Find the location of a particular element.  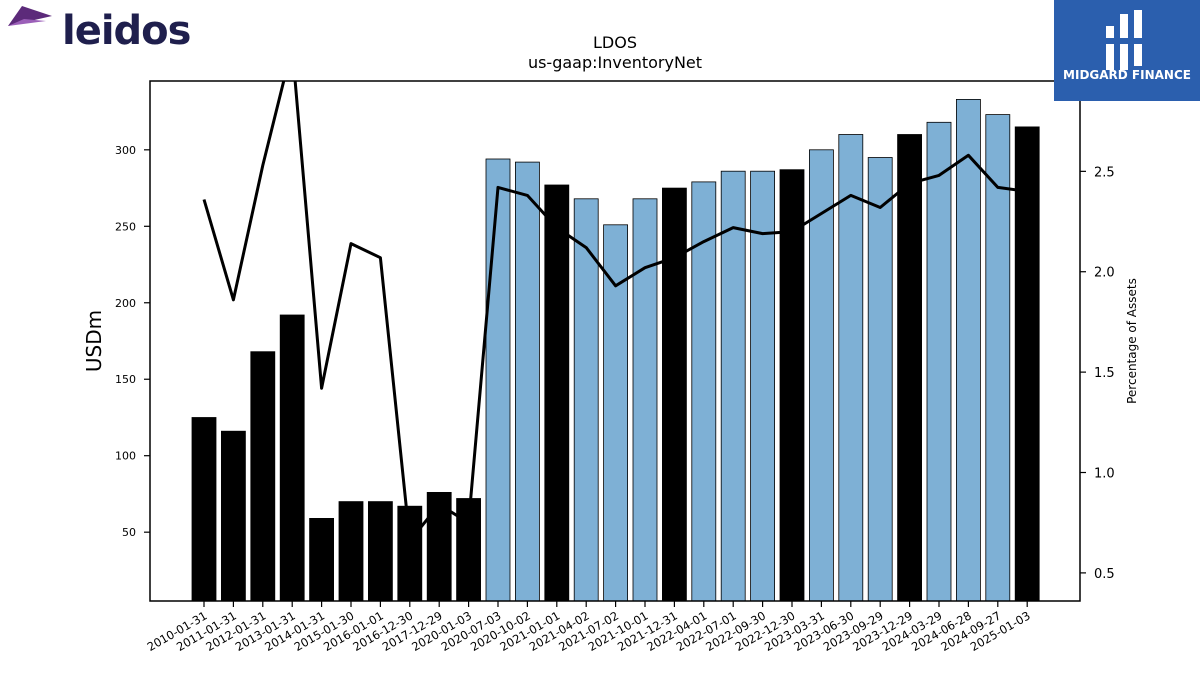

y2-axis-label: Percentage of Assets is located at coordinates (1132, 341).